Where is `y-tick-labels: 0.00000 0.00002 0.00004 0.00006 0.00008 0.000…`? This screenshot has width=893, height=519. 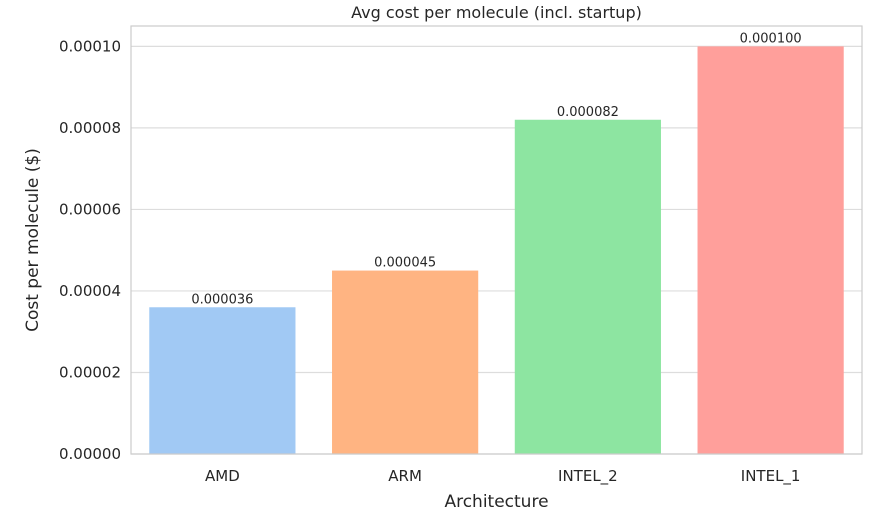 y-tick-labels: 0.00000 0.00002 0.00004 0.00006 0.00008 0.000… is located at coordinates (90, 250).